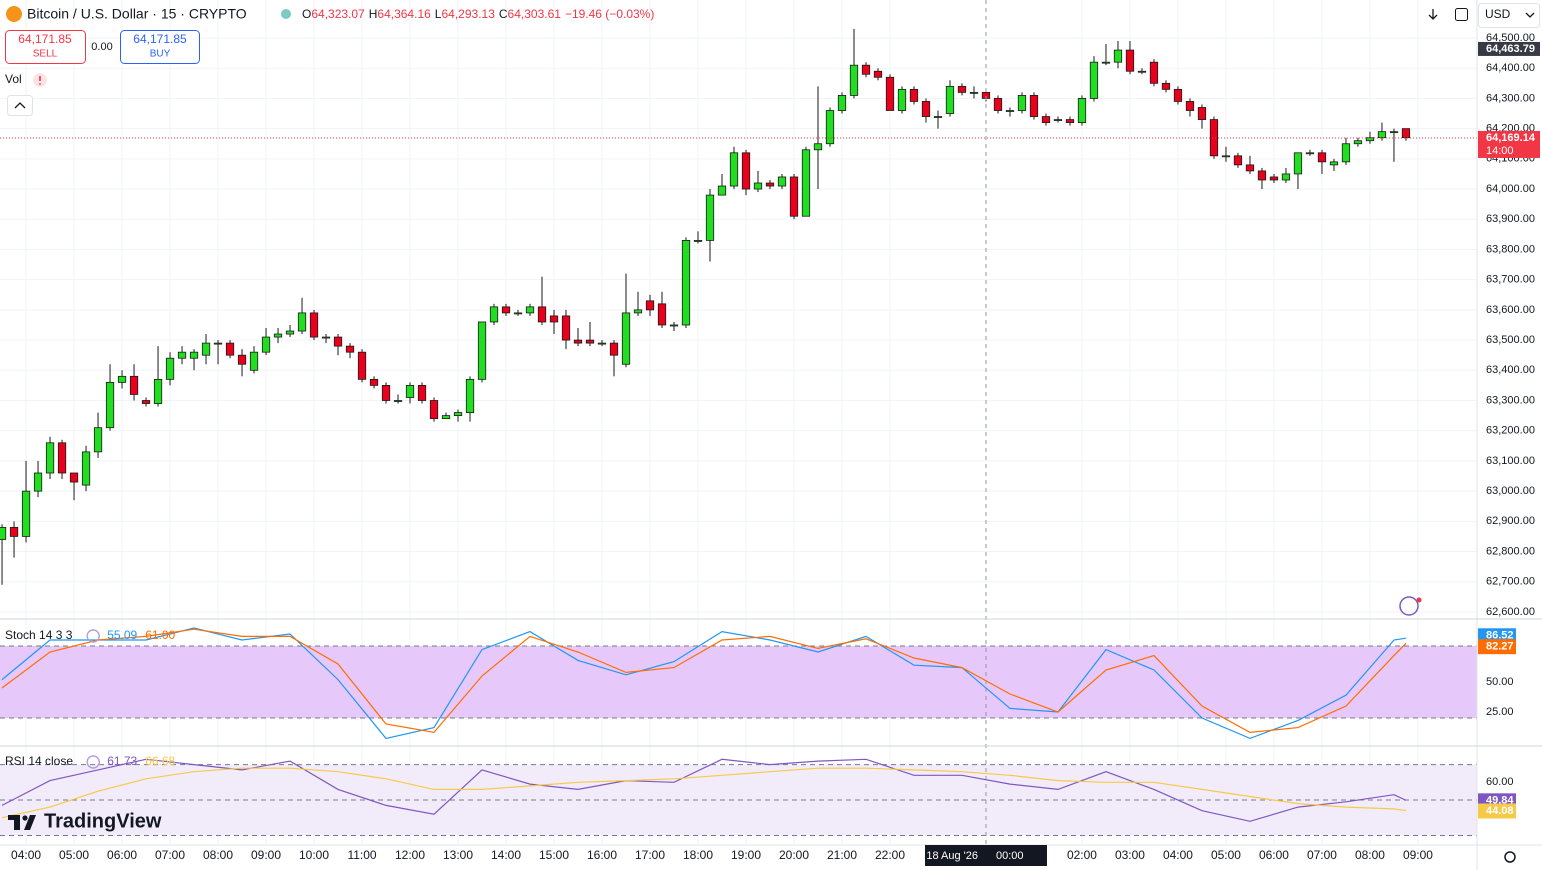 Image resolution: width=1542 pixels, height=870 pixels. I want to click on price-tick-label: 62,800.00, so click(1510, 551).